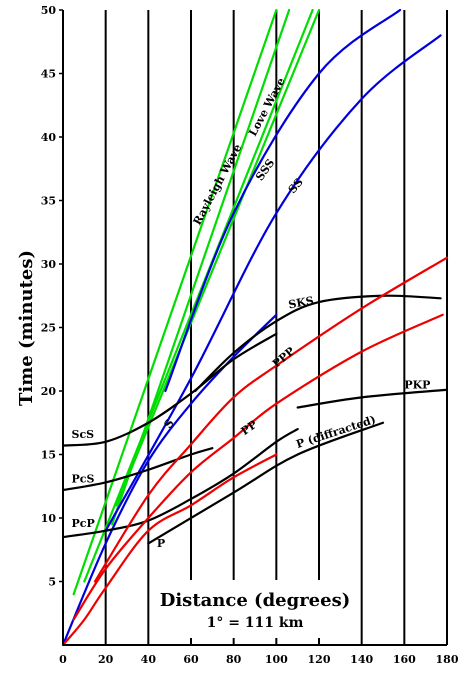  Describe the element at coordinates (191, 659) in the screenshot. I see `x-tick-label-60: 60` at that location.